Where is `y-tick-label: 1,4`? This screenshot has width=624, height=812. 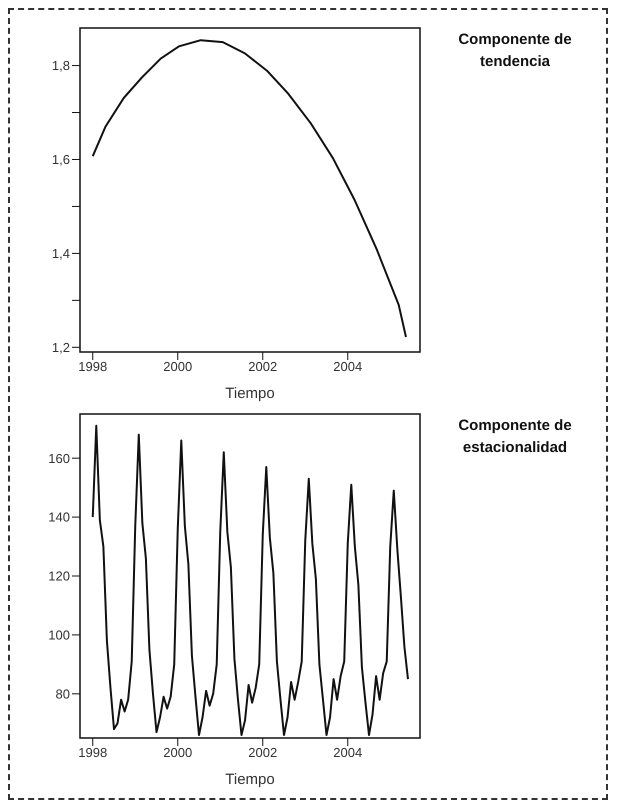 y-tick-label: 1,4 is located at coordinates (61, 254).